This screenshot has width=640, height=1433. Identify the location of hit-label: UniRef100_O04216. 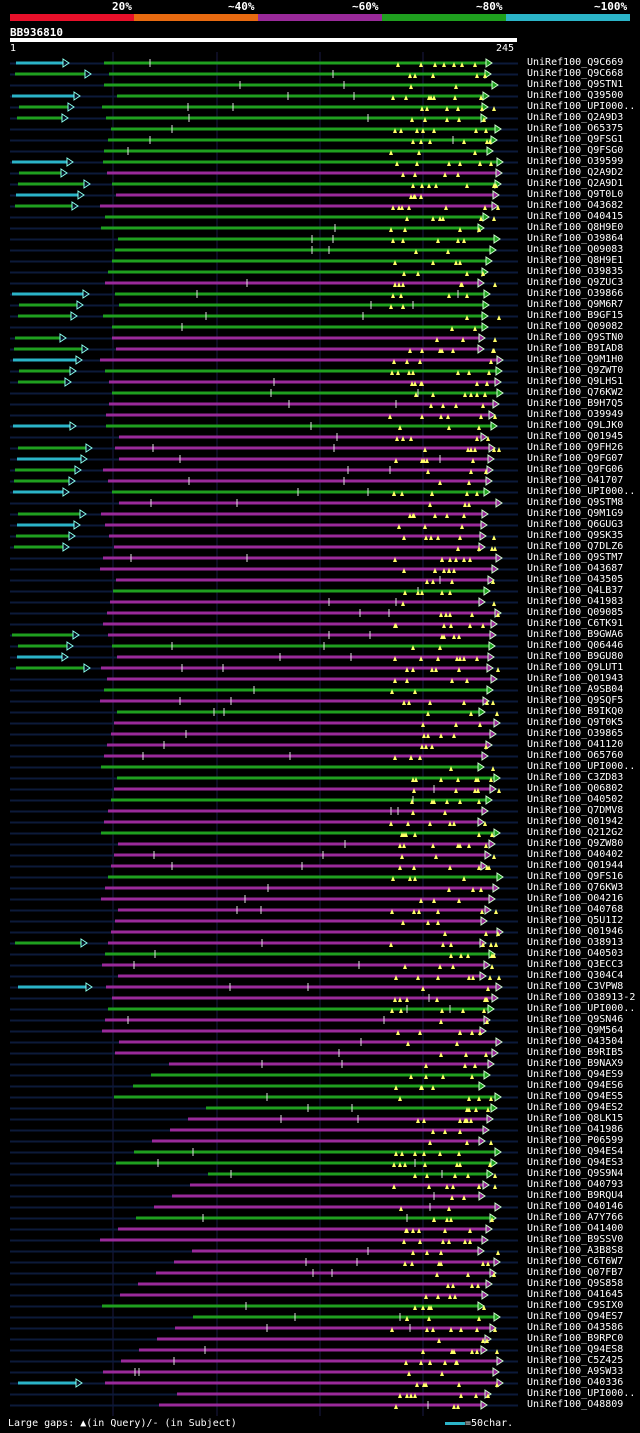
(575, 898).